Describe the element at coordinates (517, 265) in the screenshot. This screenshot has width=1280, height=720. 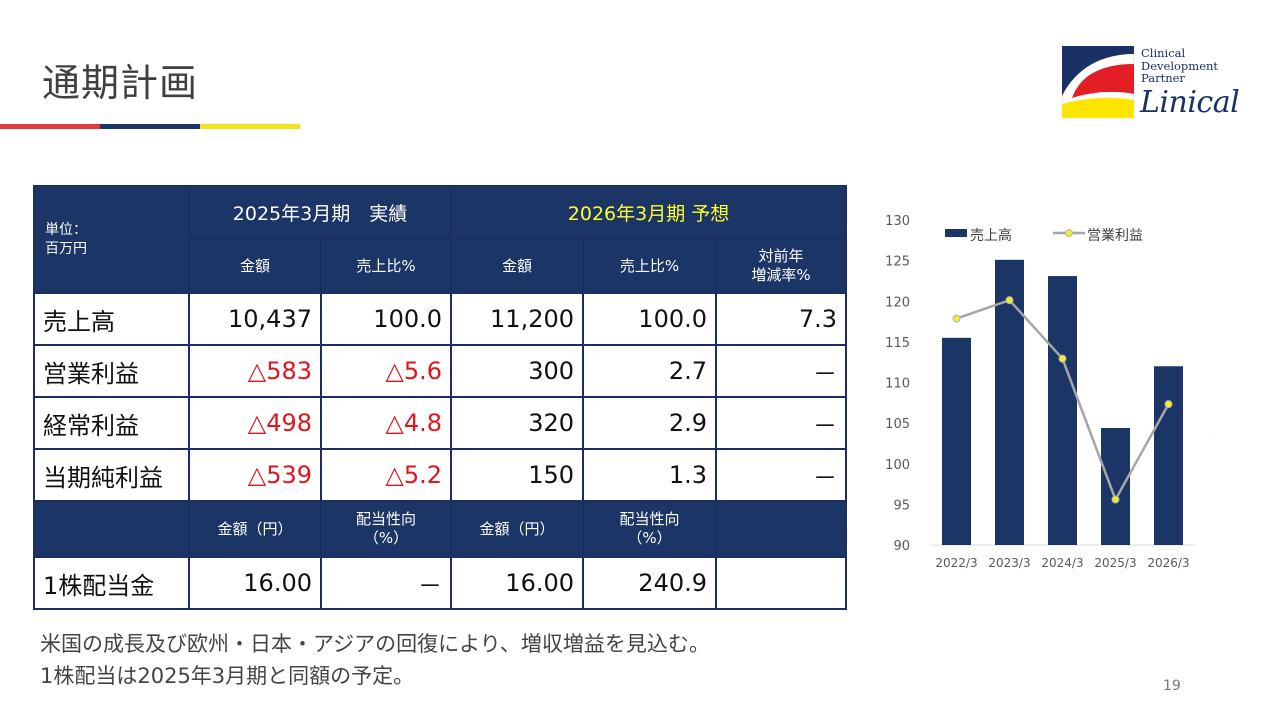
I see `subheader-forecast-amount: 金額` at that location.